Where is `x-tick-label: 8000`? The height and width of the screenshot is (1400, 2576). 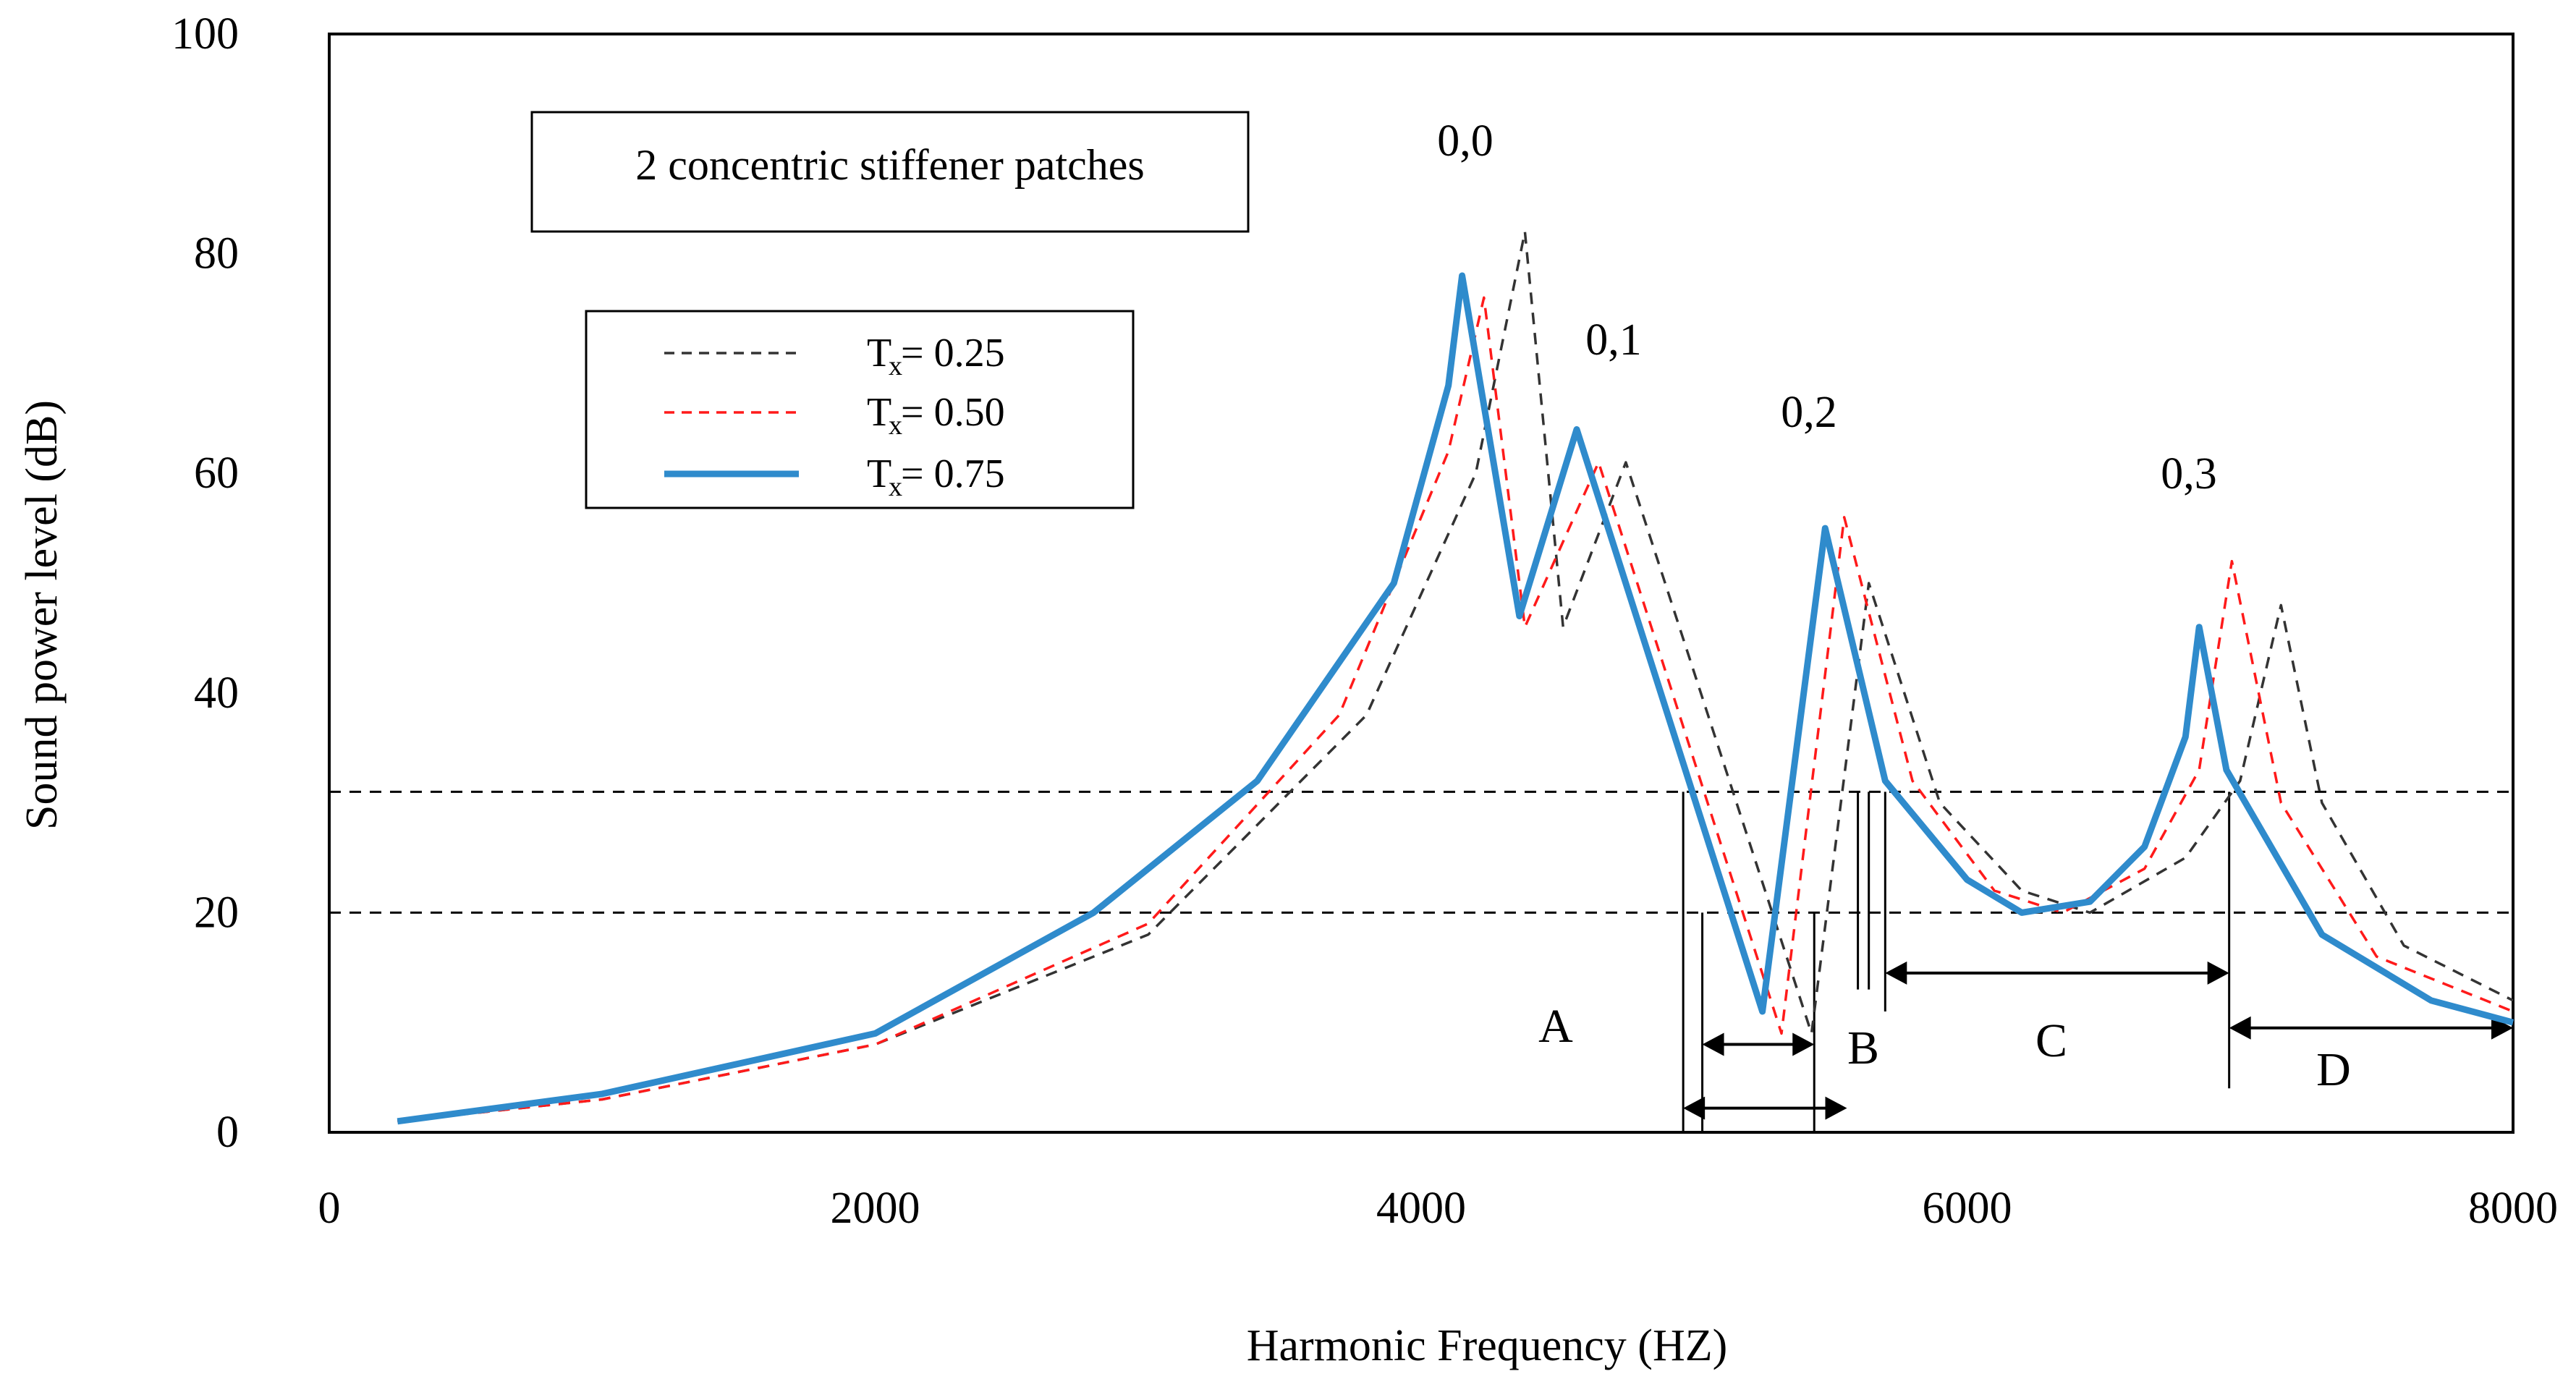 x-tick-label: 8000 is located at coordinates (2513, 1208).